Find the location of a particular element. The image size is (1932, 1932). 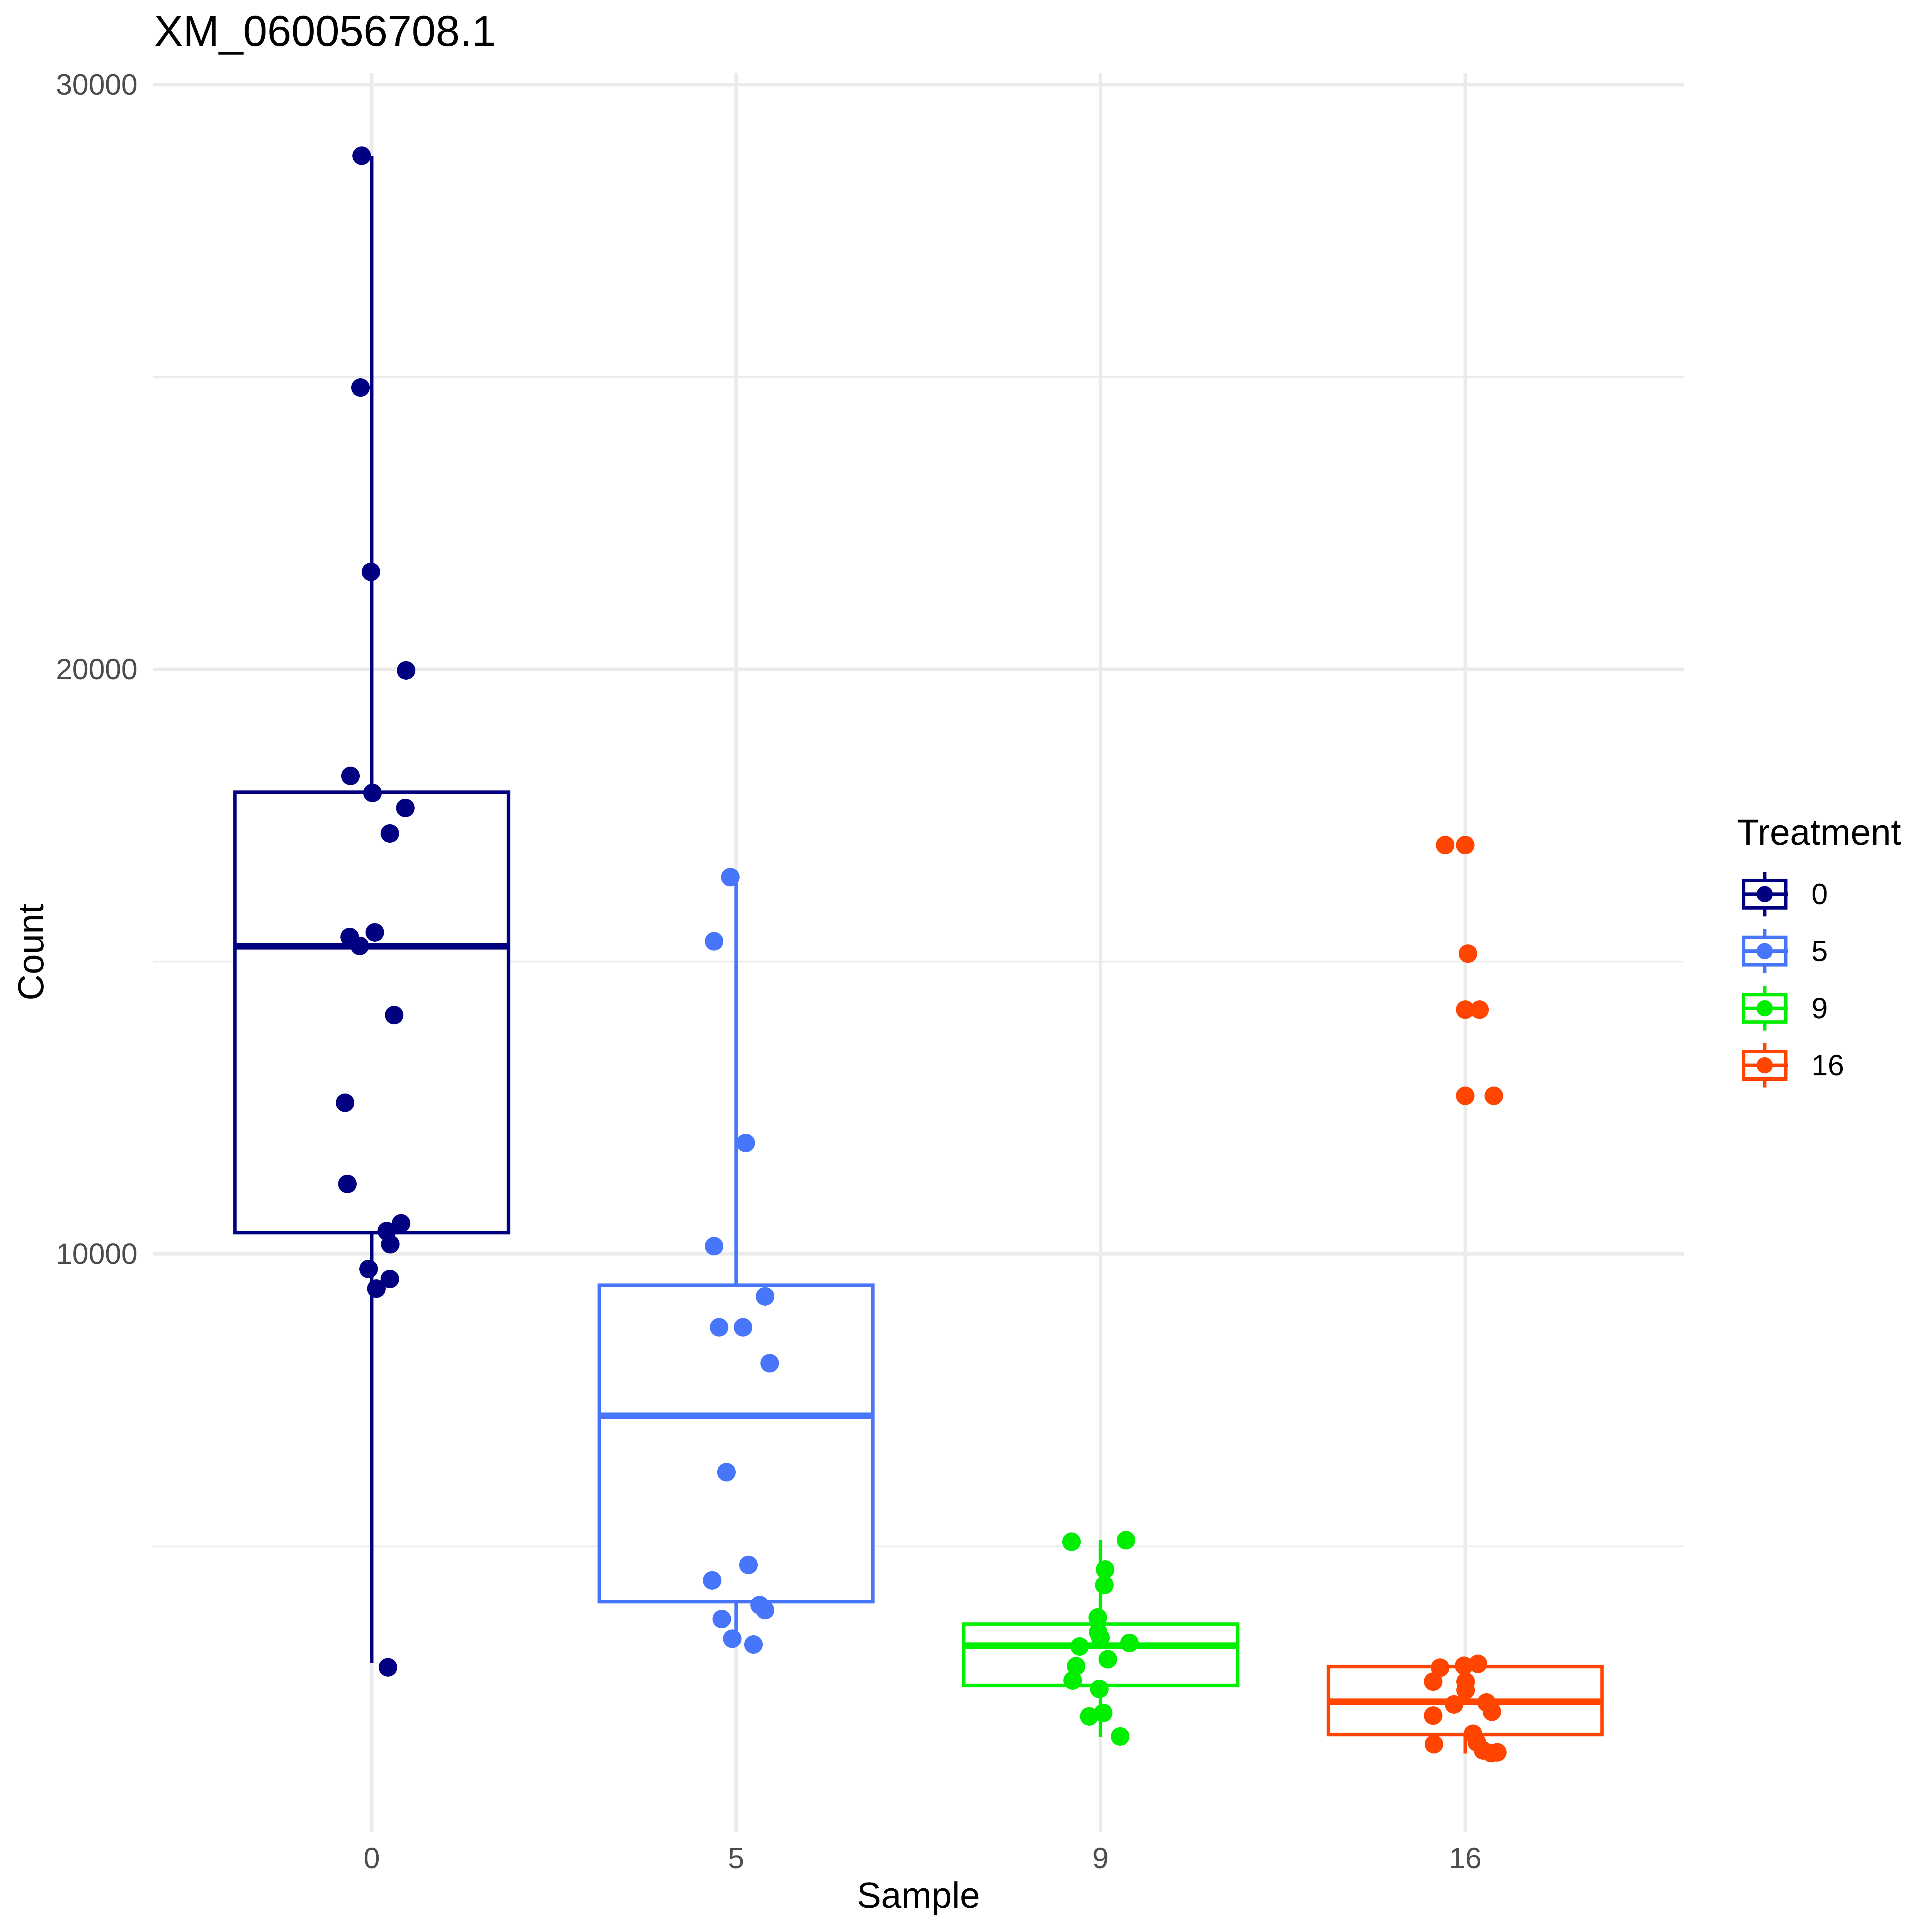

svg-text: 30000 is located at coordinates (97, 85).